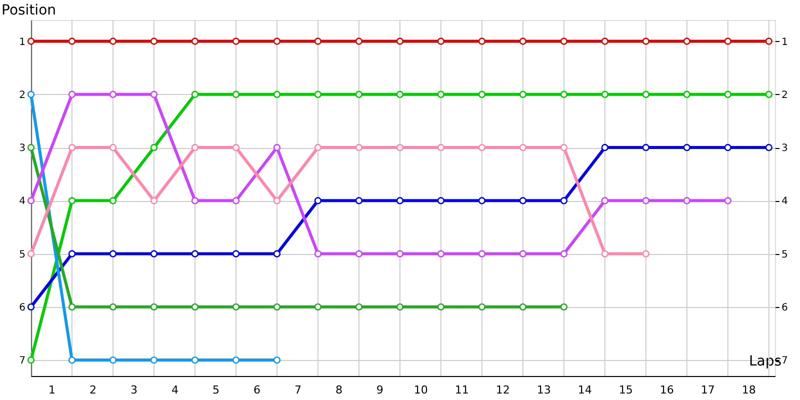 This screenshot has width=800, height=400. What do you see at coordinates (22, 202) in the screenshot?
I see `y-tick-label: 4` at bounding box center [22, 202].